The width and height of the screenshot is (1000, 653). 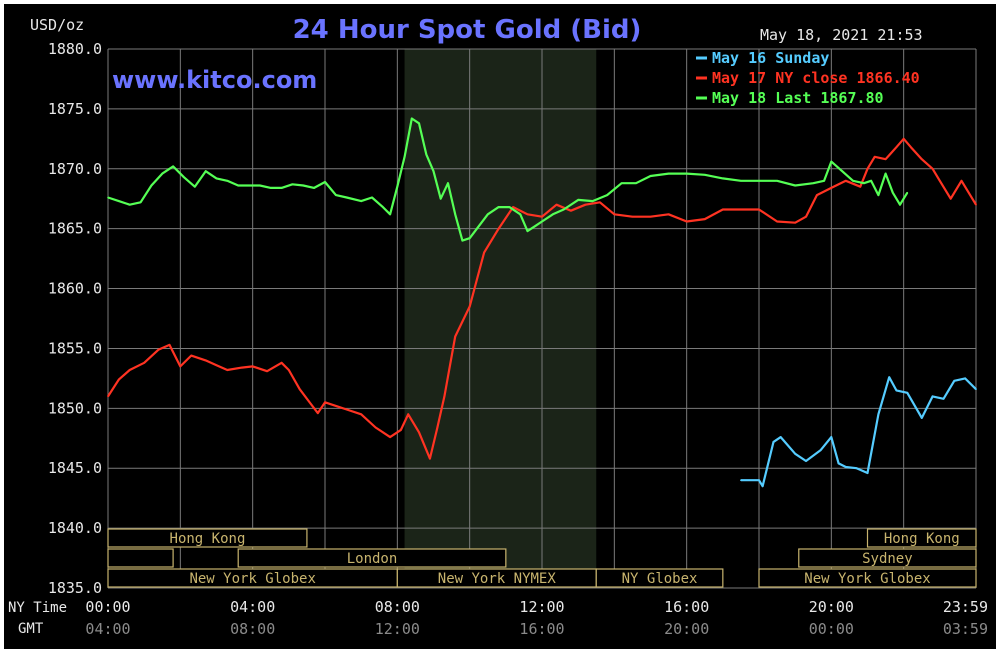 I want to click on y-unit-label: USD/oz, so click(x=57, y=25).